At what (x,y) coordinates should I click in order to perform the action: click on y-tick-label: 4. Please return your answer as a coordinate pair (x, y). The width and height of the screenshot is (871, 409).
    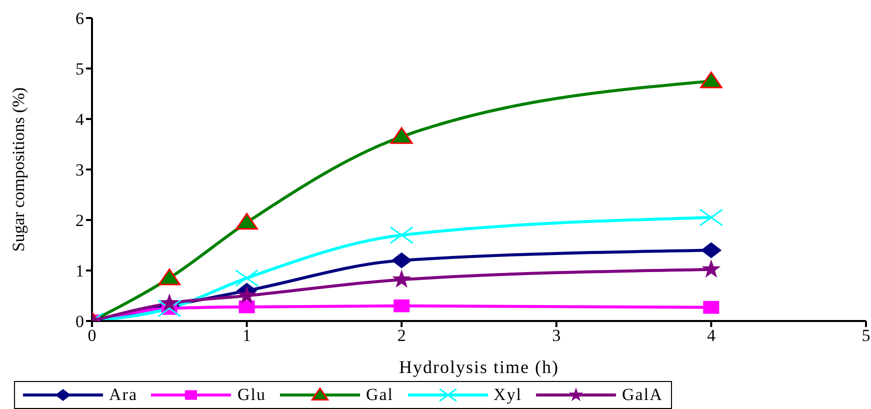
    Looking at the image, I should click on (80, 120).